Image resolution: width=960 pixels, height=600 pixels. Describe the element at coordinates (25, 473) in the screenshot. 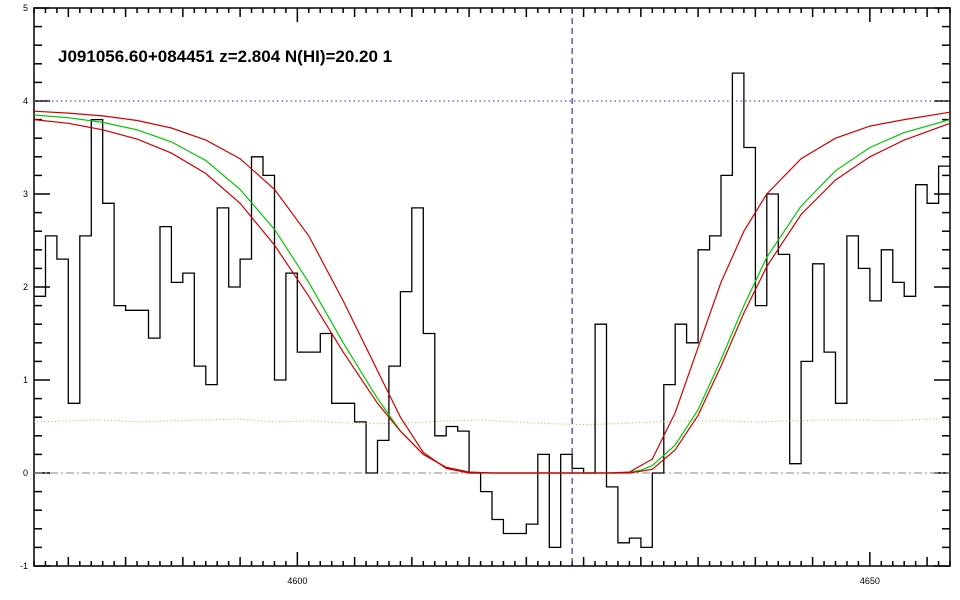

I see `y-tick-label: 0` at that location.